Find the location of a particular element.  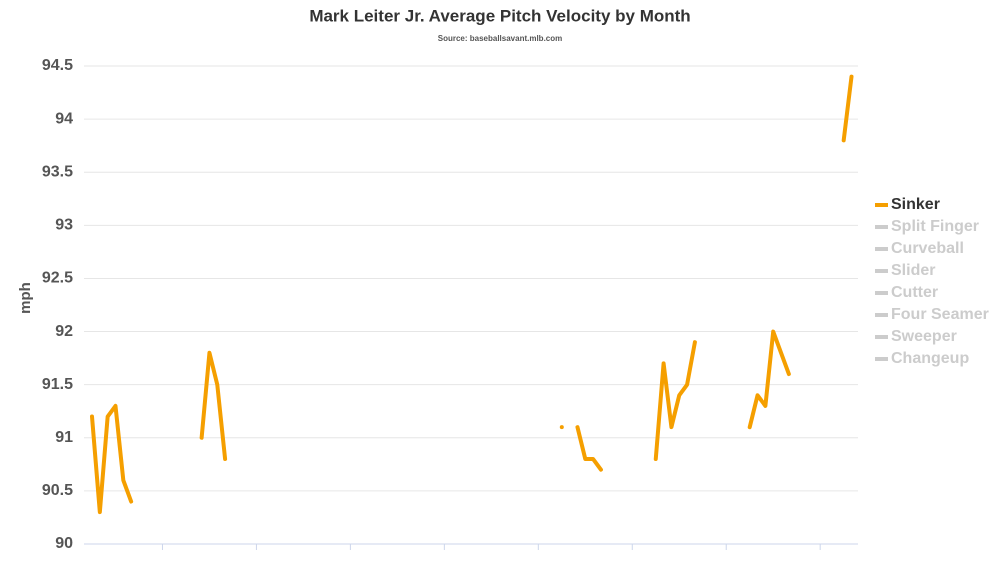

legend-label: Cutter is located at coordinates (914, 292).